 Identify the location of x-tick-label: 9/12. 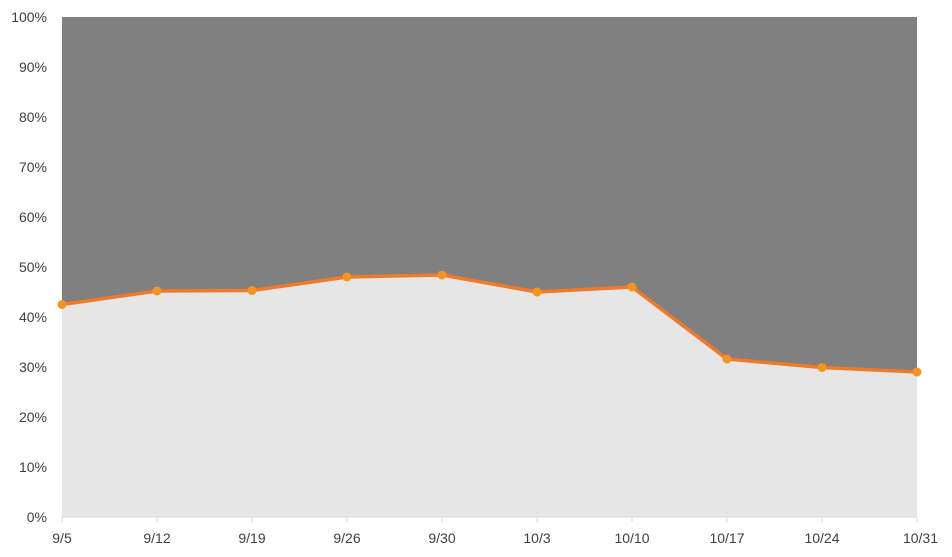
(156, 538).